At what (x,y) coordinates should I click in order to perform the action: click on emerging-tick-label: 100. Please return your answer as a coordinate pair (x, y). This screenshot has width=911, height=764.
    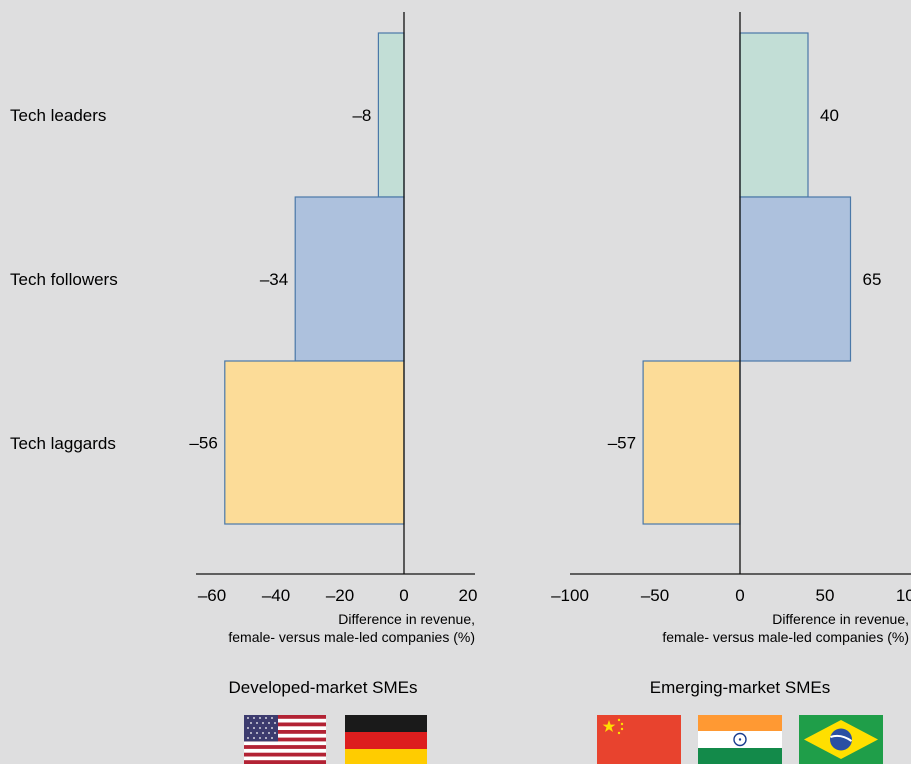
    Looking at the image, I should click on (903, 595).